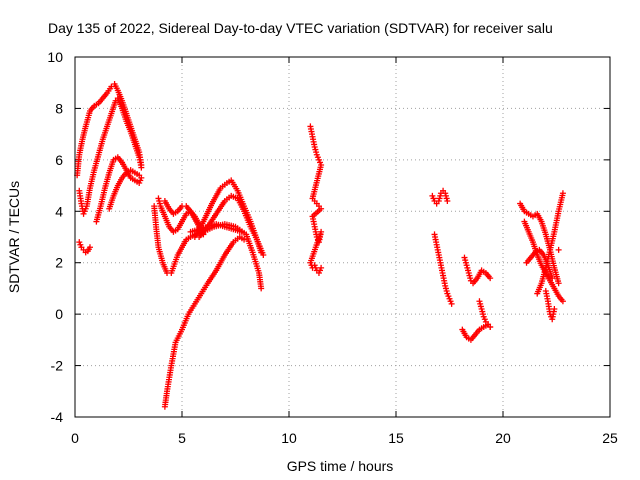 This screenshot has width=640, height=480. Describe the element at coordinates (59, 263) in the screenshot. I see `y-tick-label: 2` at that location.